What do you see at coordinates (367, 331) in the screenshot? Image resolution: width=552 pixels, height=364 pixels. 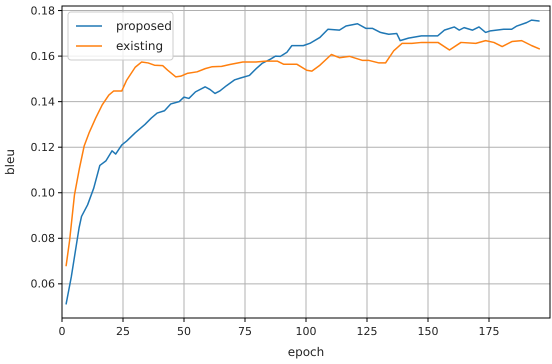 I see `x-tick-label: 125` at bounding box center [367, 331].